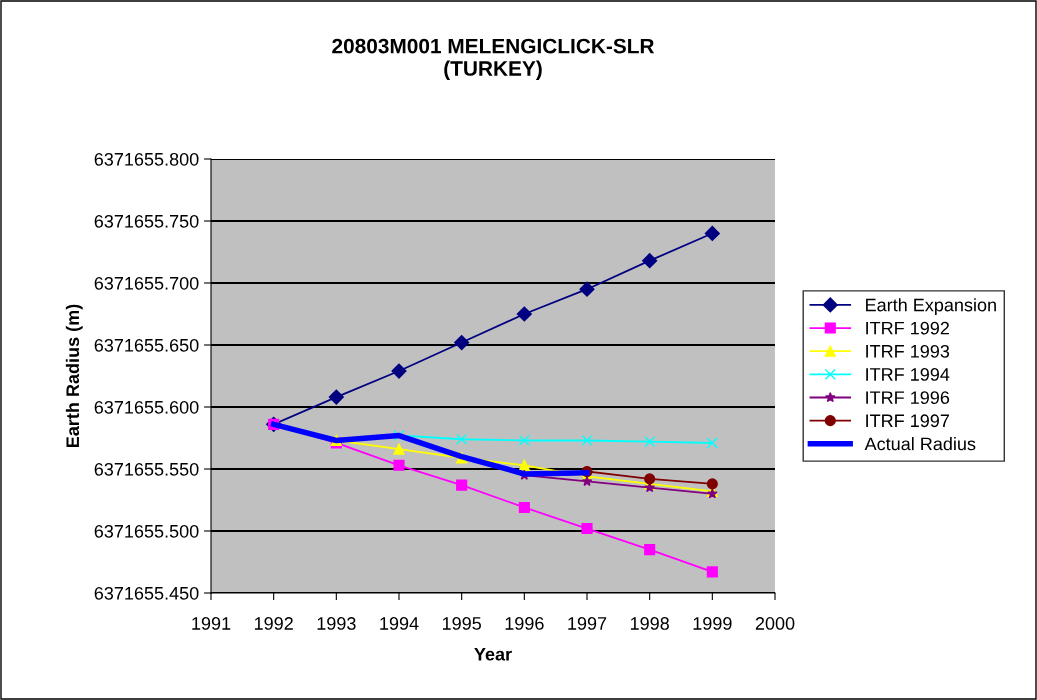 This screenshot has width=1037, height=700. I want to click on y-tick-label: 6371655.550, so click(146, 469).